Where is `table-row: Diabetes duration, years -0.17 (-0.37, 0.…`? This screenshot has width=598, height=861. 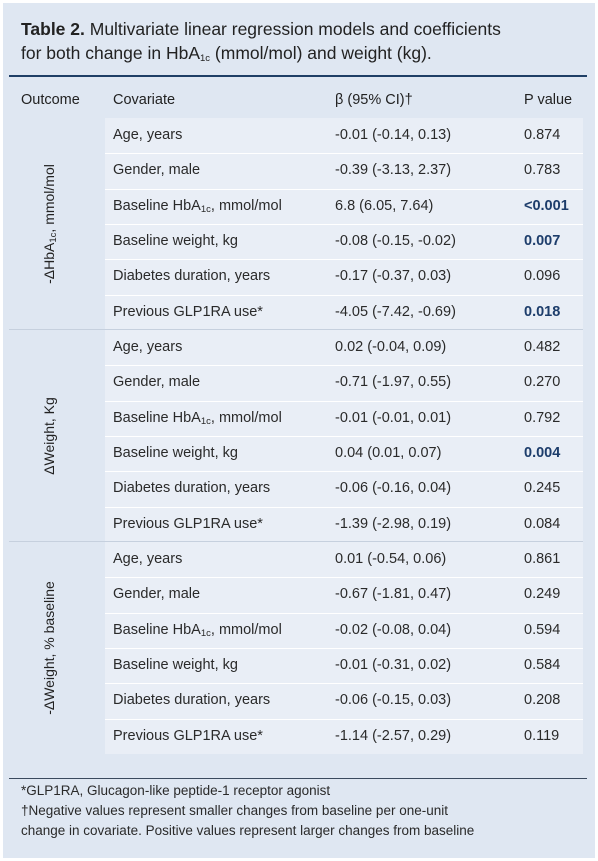
table-row: Diabetes duration, years -0.17 (-0.37, 0.… is located at coordinates (300, 276).